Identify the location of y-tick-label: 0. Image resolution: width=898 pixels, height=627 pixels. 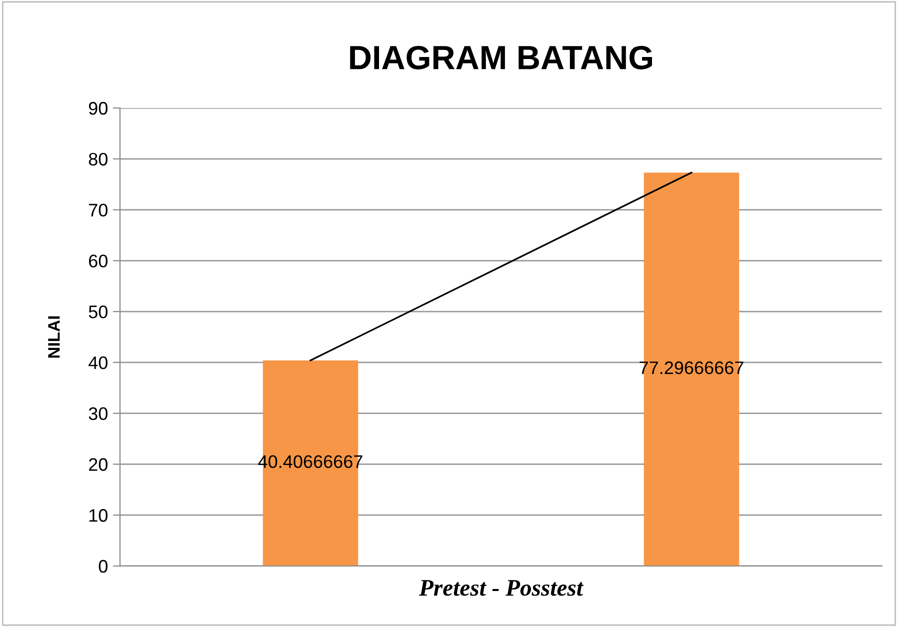
(103, 566).